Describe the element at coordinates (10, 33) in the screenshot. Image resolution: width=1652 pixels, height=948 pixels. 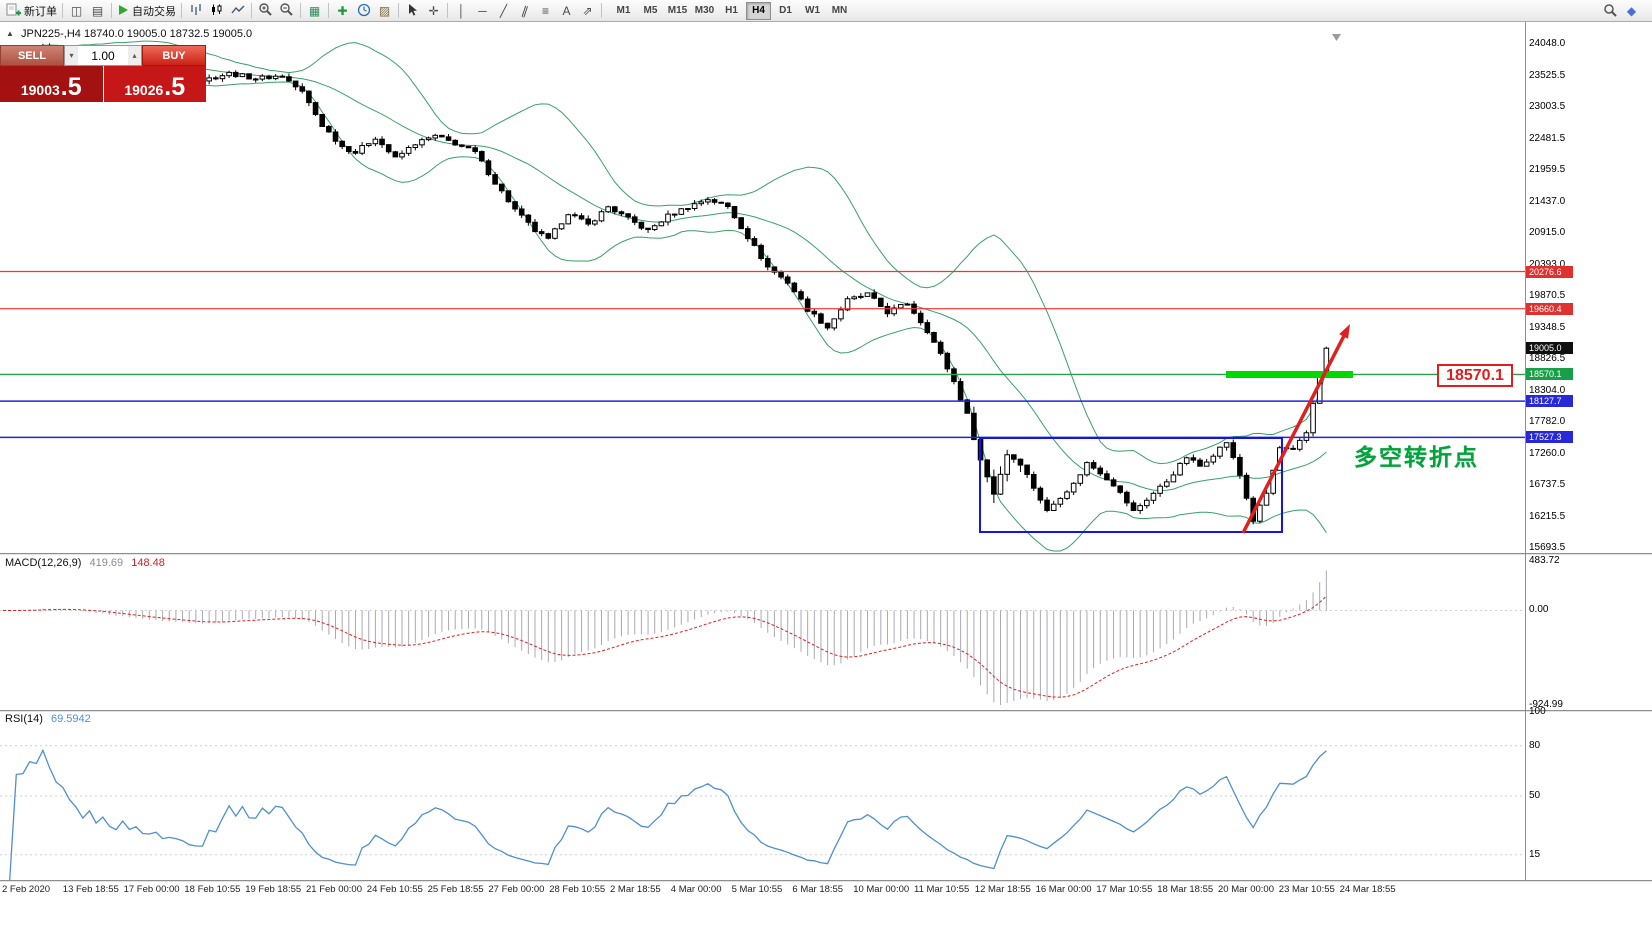
I see `chart-expand-icon: ▲` at that location.